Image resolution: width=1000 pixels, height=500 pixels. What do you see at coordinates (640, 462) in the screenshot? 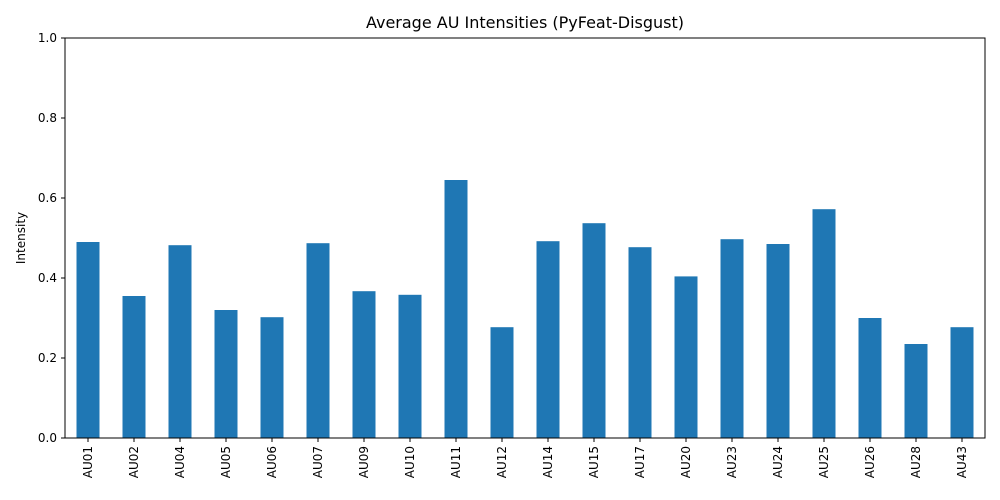
I see `x-tick-label: AU17` at bounding box center [640, 462].